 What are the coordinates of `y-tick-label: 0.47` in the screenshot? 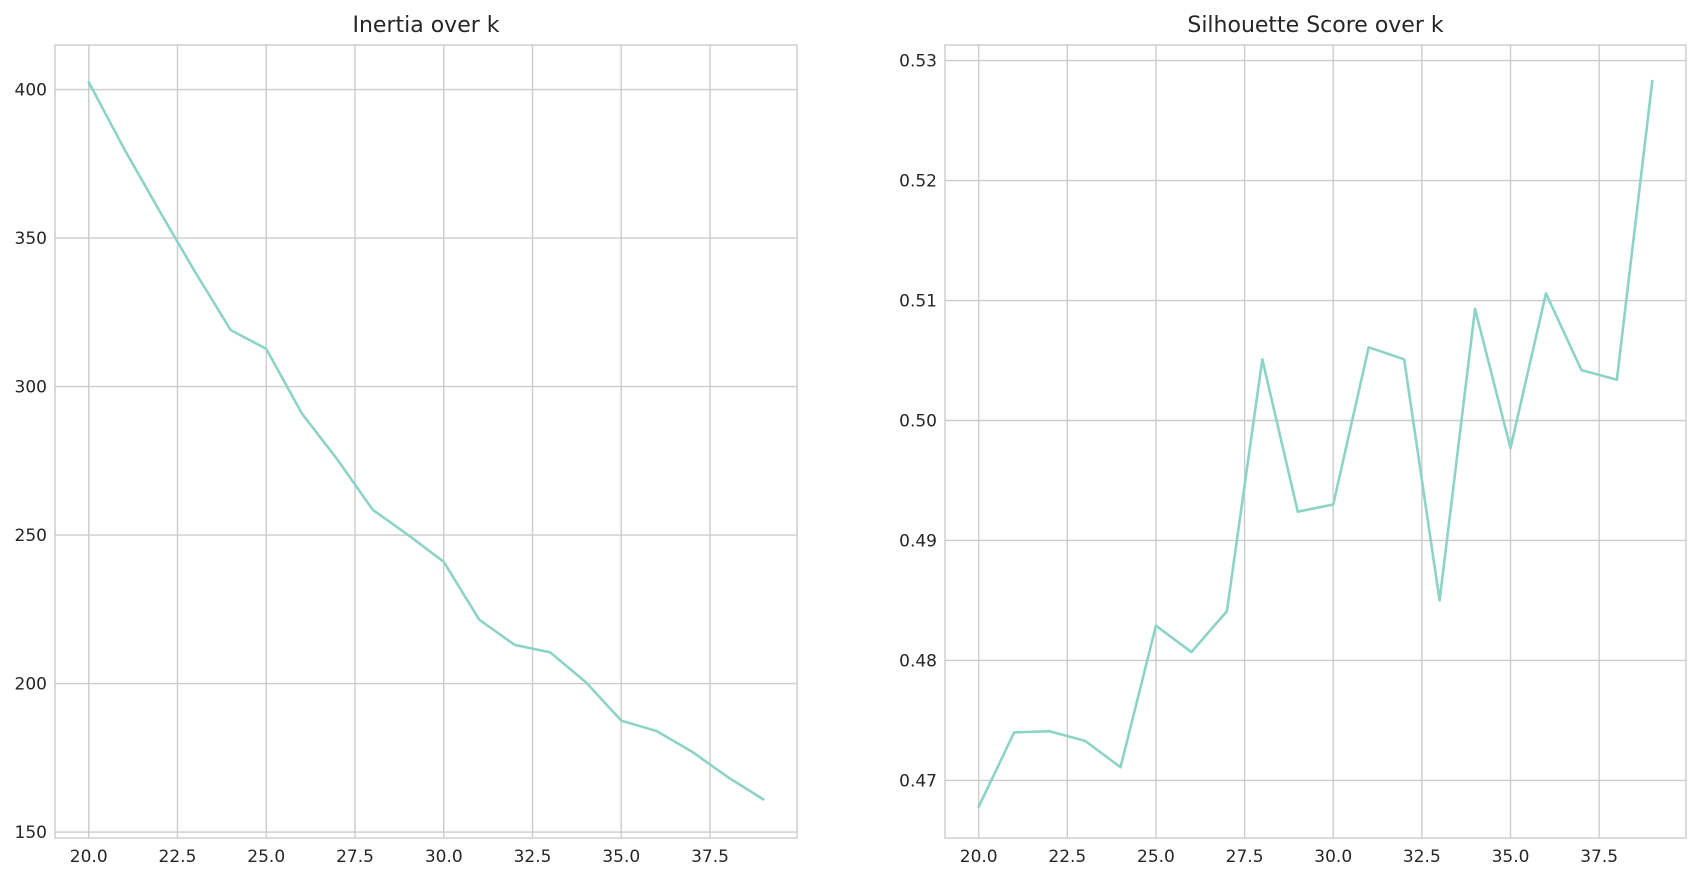 It's located at (918, 781).